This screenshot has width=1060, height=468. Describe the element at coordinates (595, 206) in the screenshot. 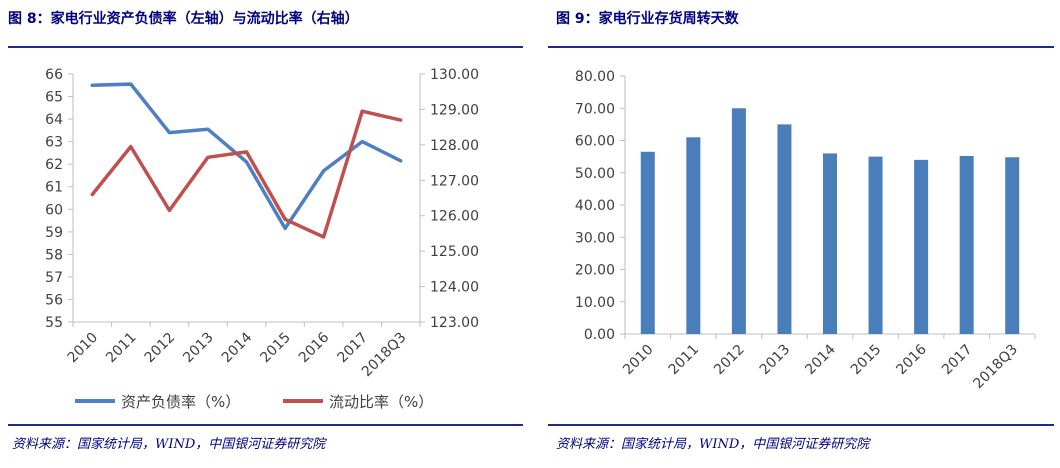

I see `y-tick-label: 40.00` at that location.